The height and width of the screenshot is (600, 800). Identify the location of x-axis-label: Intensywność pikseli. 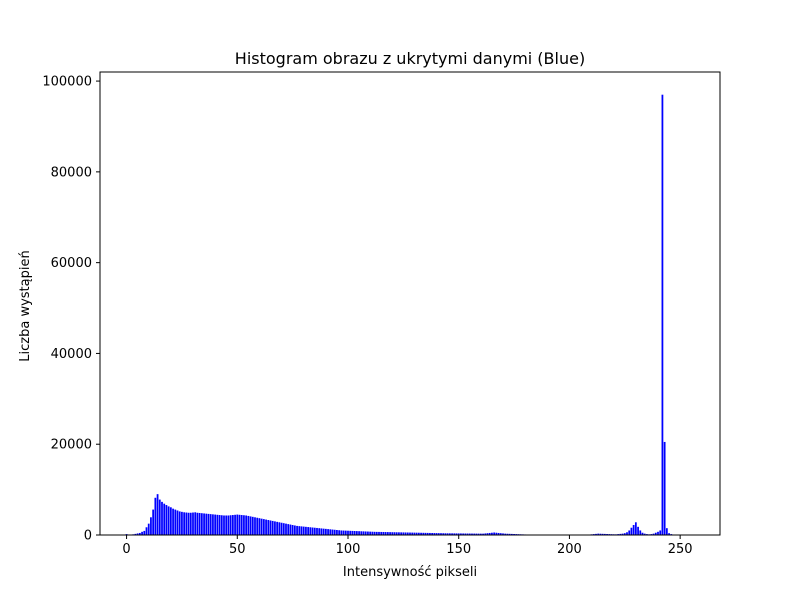
(410, 572).